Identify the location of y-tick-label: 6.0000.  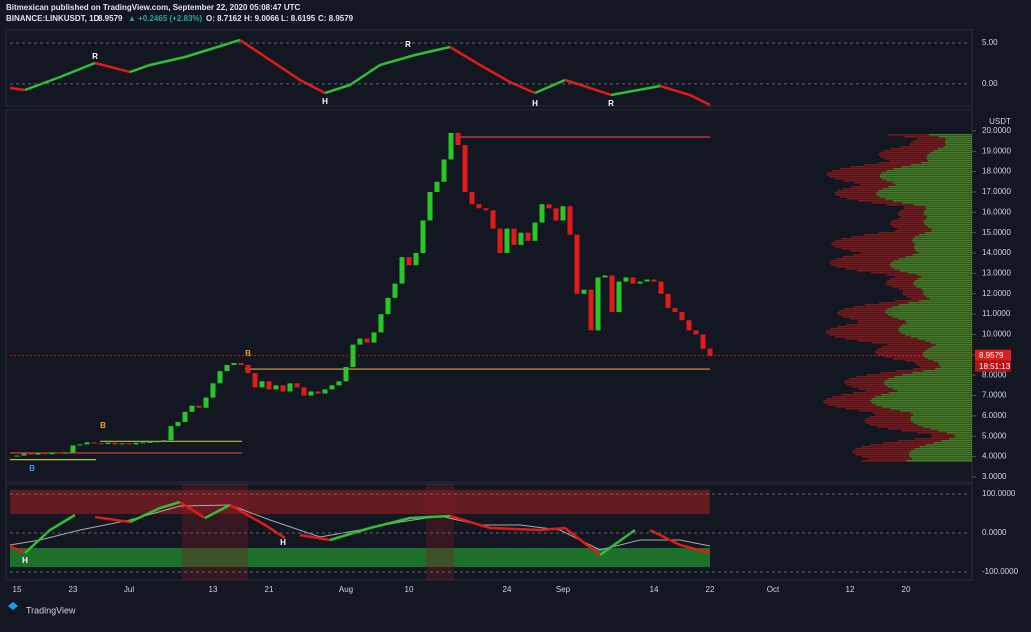
(994, 415).